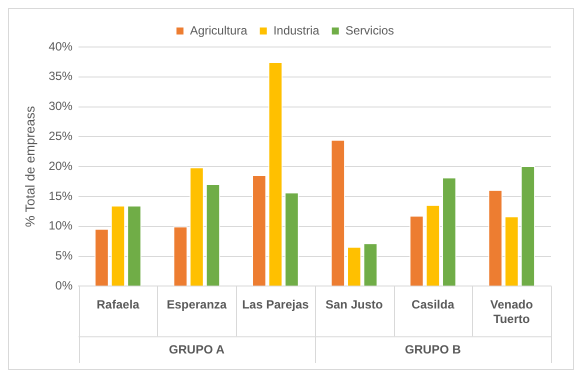 The height and width of the screenshot is (378, 582). I want to click on x-tick-label: Venado Tuerto, so click(511, 312).